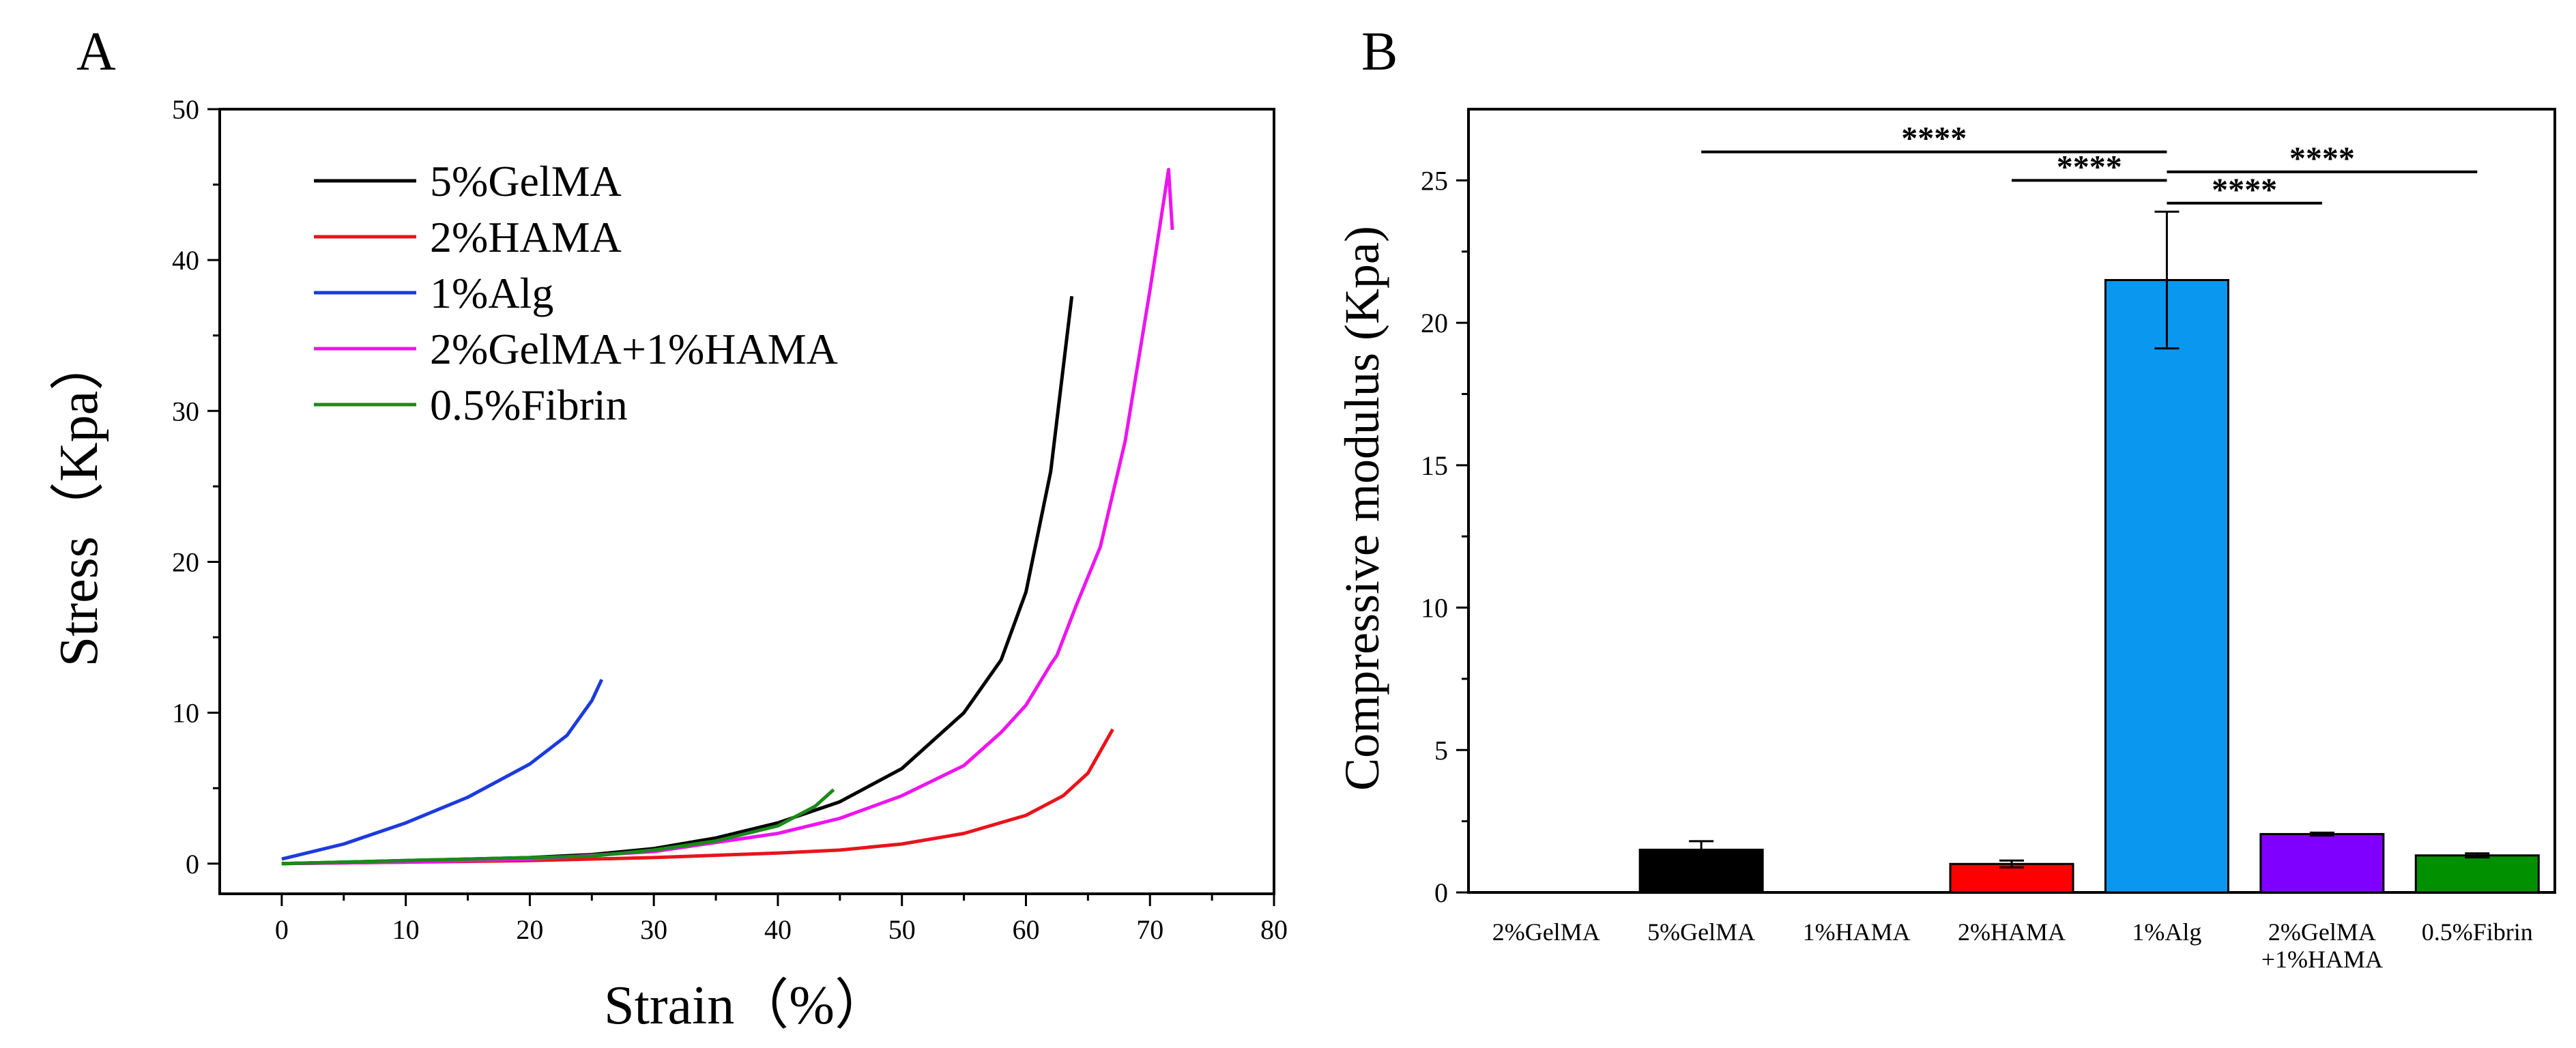 The image size is (2576, 1048). I want to click on a-x-tick-label: 0, so click(282, 929).